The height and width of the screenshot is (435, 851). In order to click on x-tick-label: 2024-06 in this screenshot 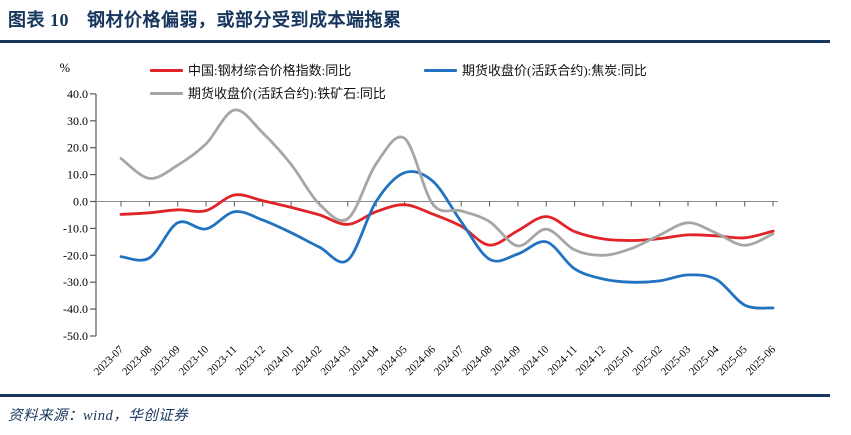, I will do `click(421, 360)`.